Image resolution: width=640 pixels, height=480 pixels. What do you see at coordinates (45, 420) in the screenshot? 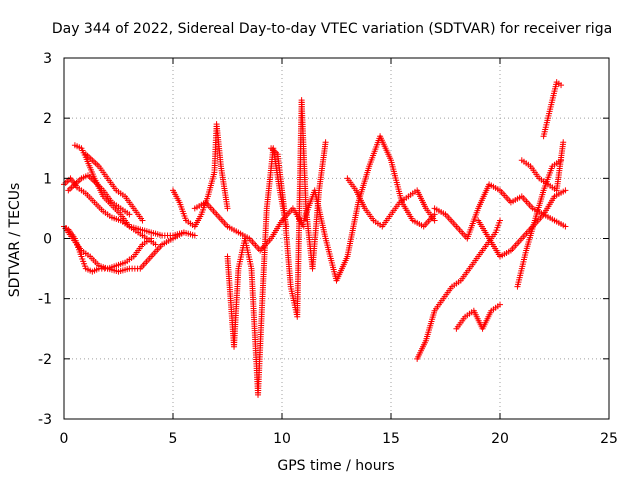
I see `y-tick-label: -3` at bounding box center [45, 420].